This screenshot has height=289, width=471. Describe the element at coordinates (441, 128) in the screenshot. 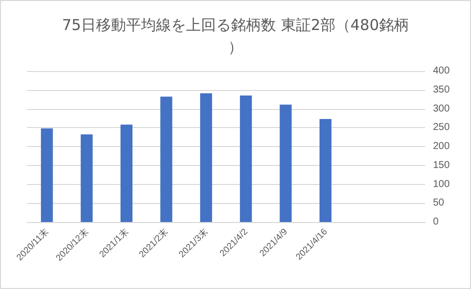

I see `y-tick-label: 250` at that location.